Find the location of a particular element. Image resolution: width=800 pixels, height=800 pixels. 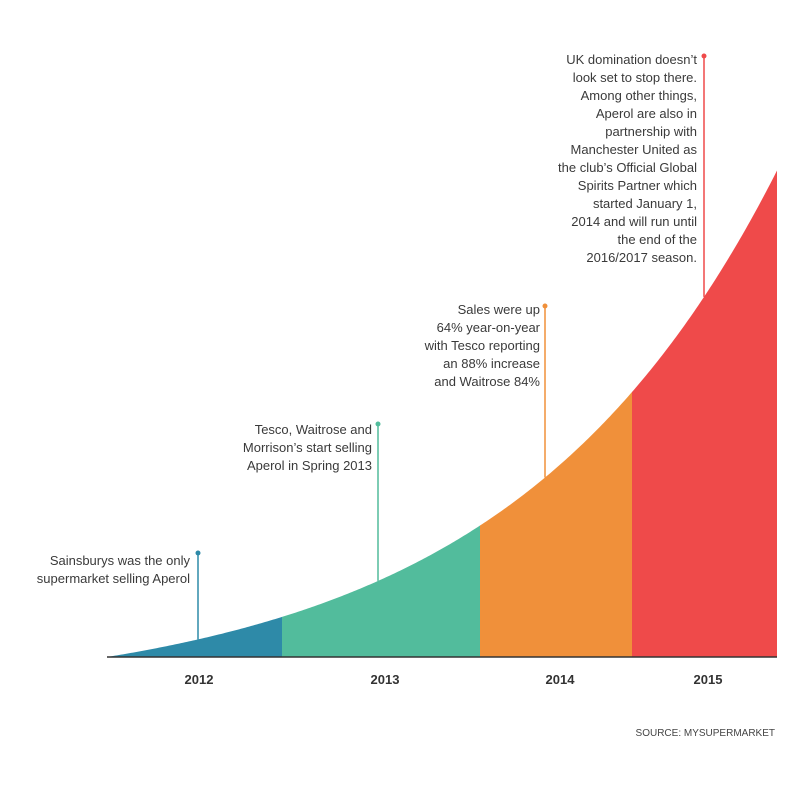

year-label: 2013 is located at coordinates (385, 679).